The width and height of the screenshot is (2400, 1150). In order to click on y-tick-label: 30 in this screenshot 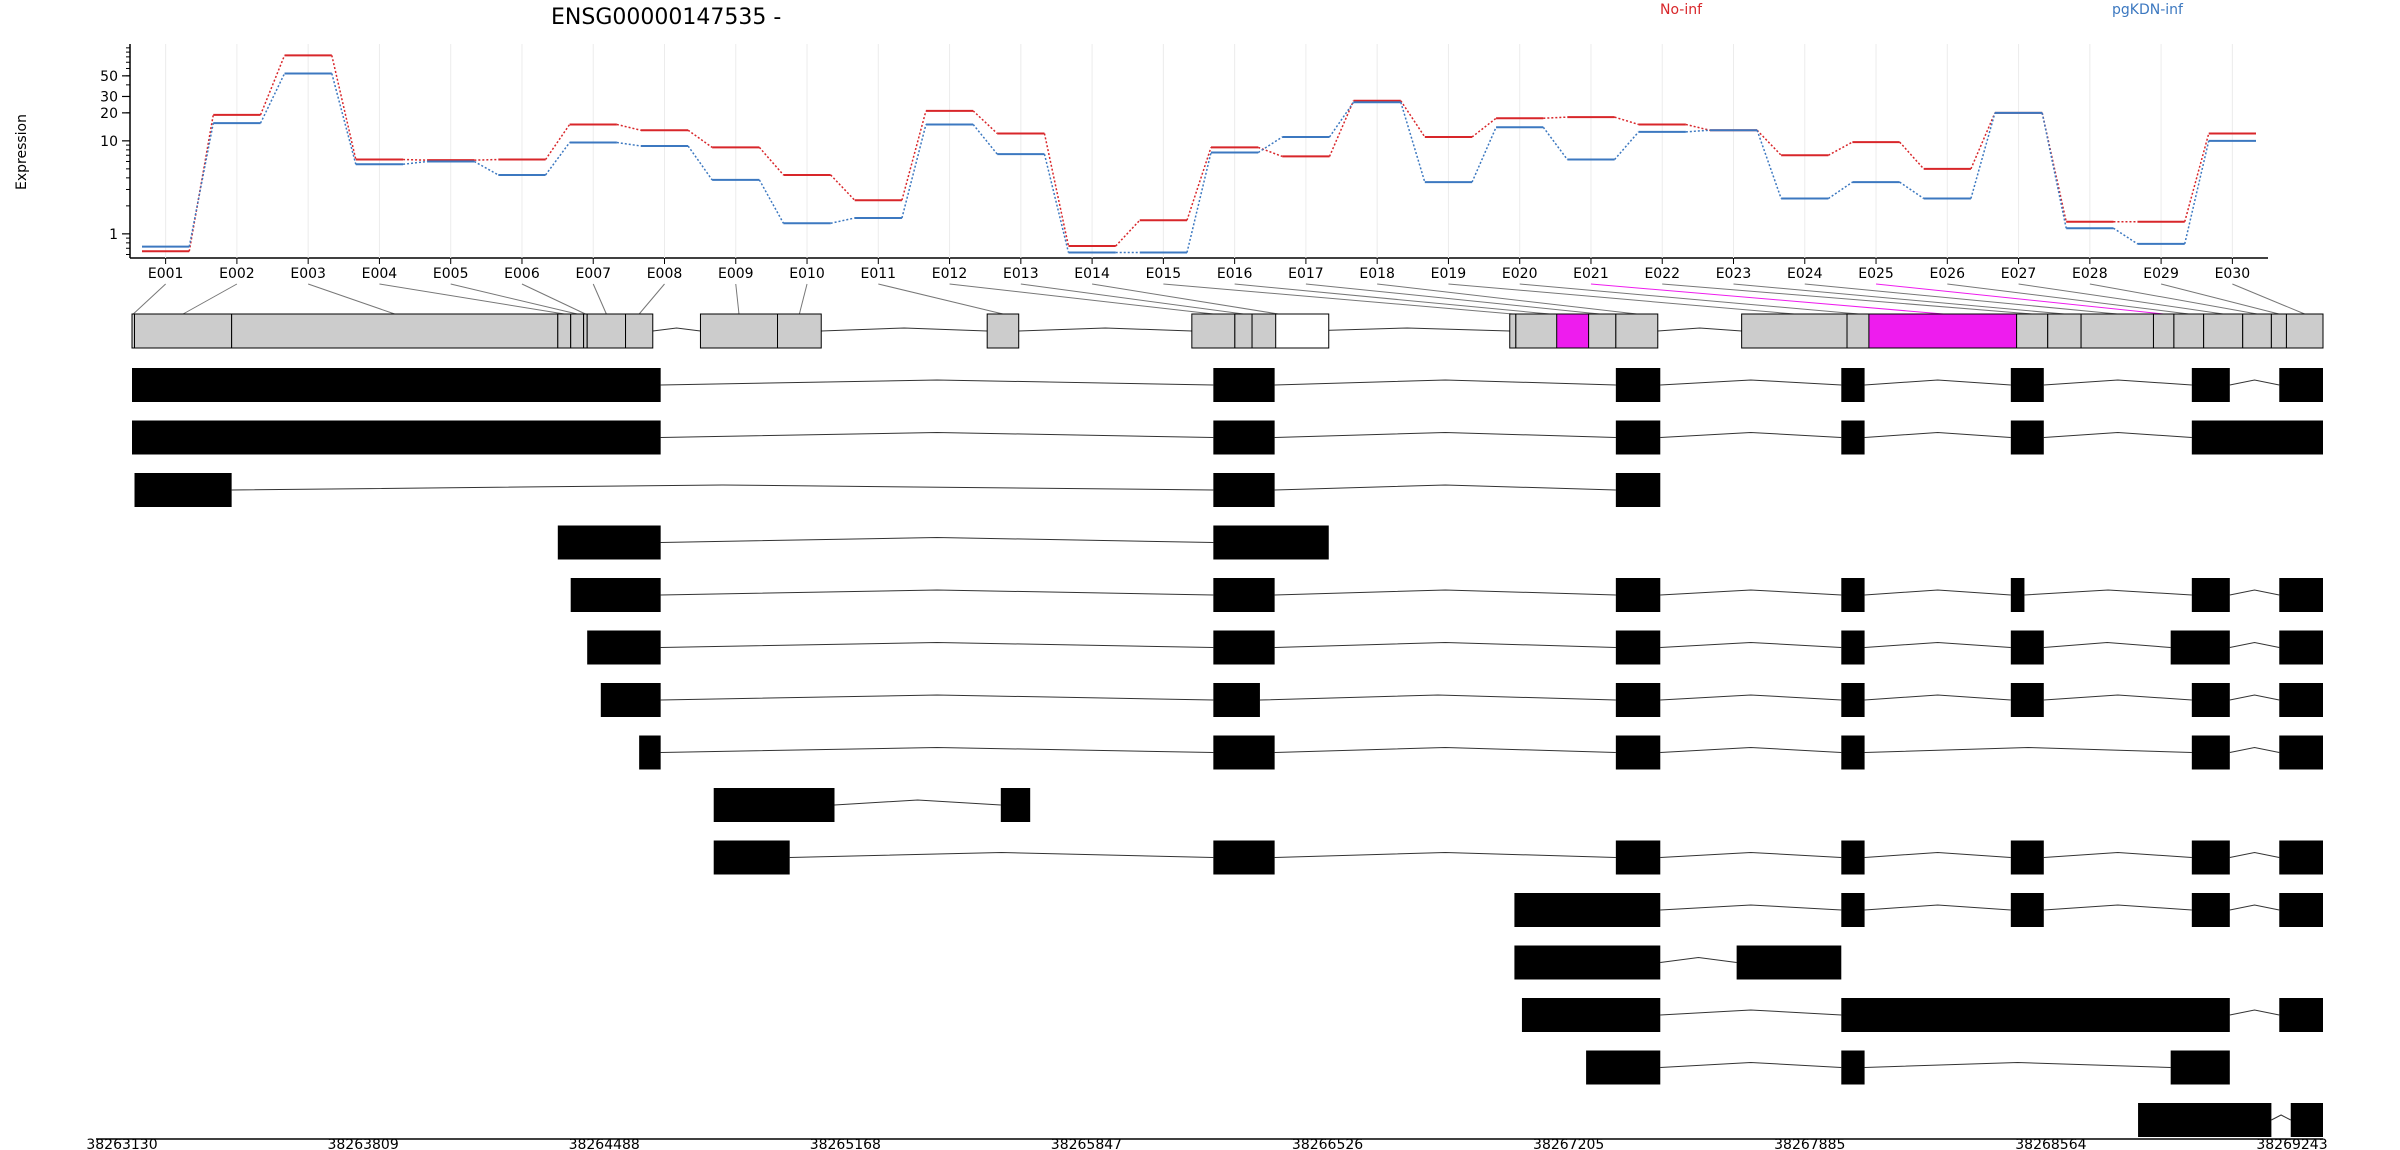, I will do `click(109, 97)`.